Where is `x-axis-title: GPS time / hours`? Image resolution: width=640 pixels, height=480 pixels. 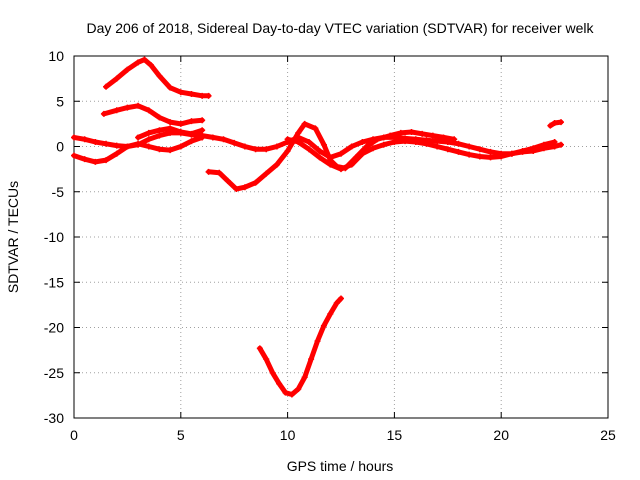 x-axis-title: GPS time / hours is located at coordinates (340, 466).